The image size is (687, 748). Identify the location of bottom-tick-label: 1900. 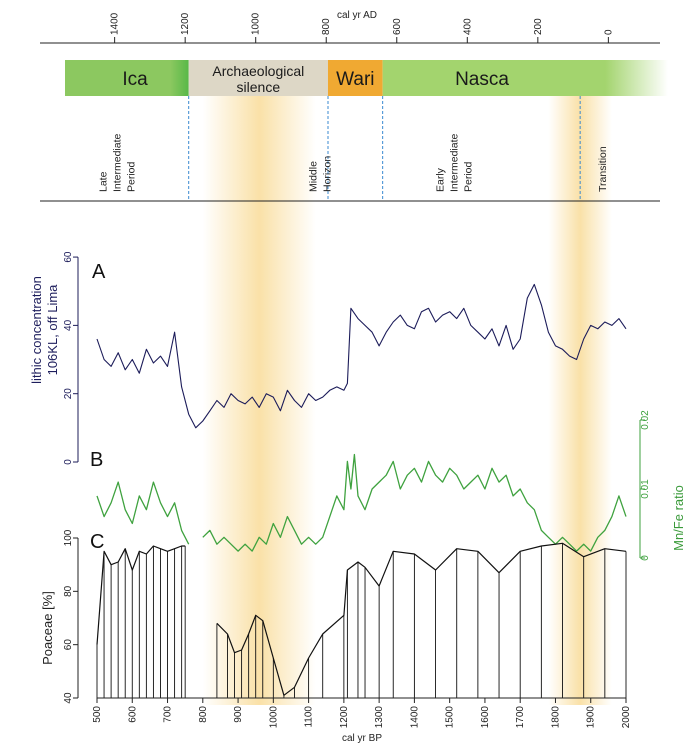
(591, 717).